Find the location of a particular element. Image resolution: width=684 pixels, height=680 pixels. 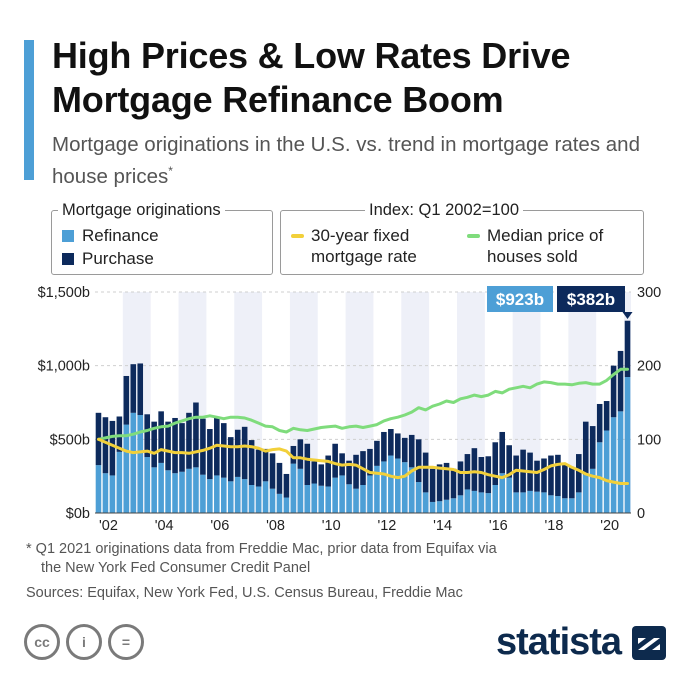

price-line-swatch is located at coordinates (473, 236).